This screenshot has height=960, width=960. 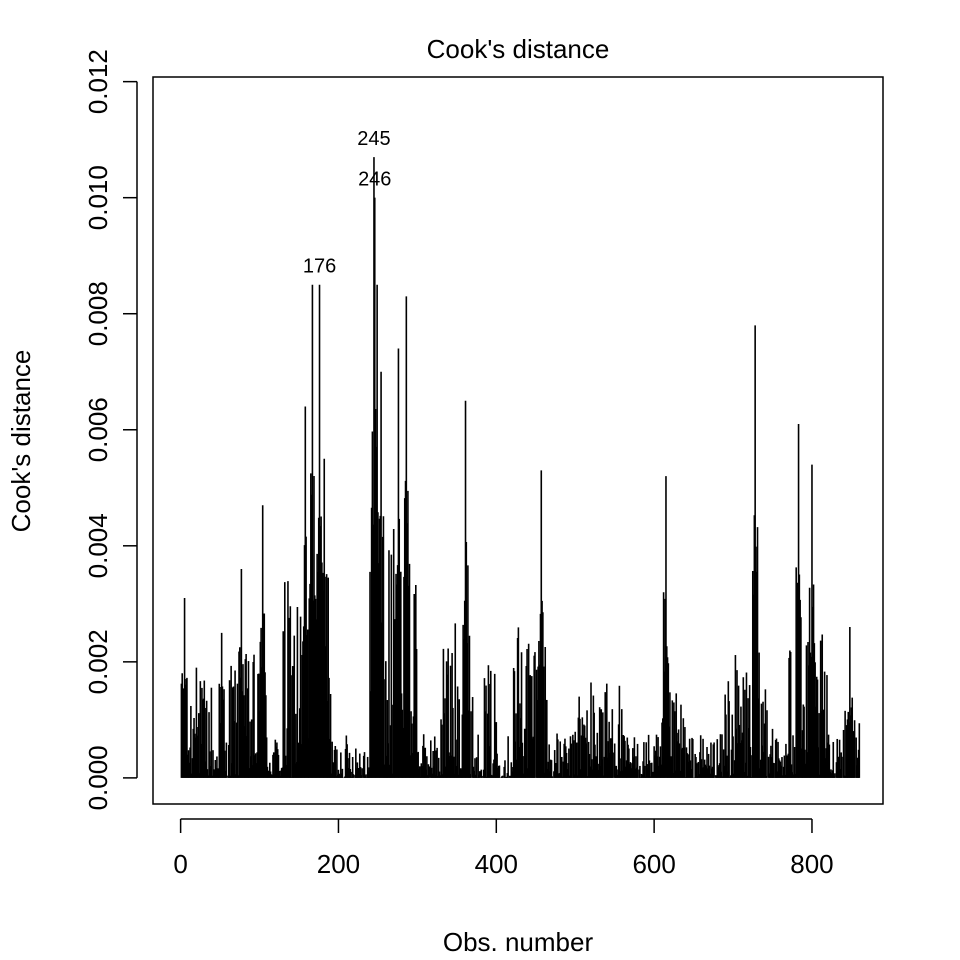 I want to click on x-tick-label: 600, so click(x=653, y=864).